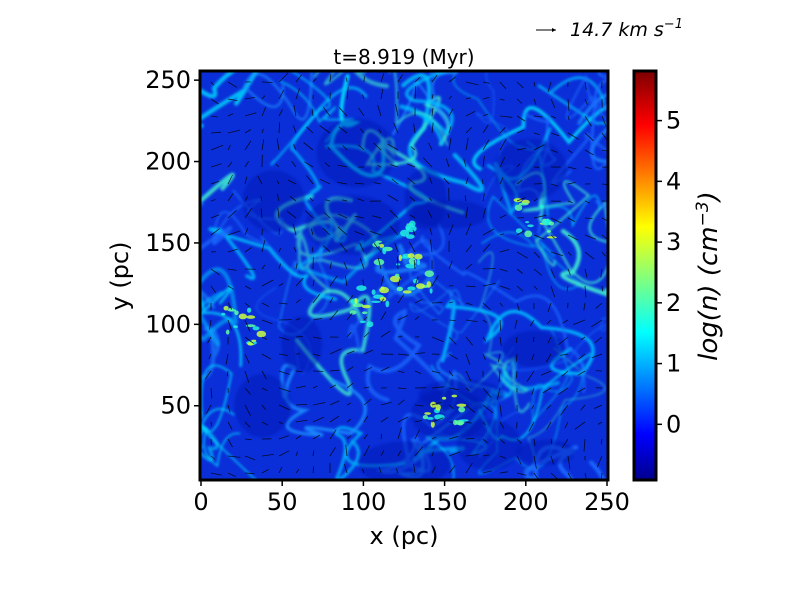 Image resolution: width=800 pixels, height=600 pixels. Describe the element at coordinates (673, 242) in the screenshot. I see `colorbar-tick-label: 3` at that location.